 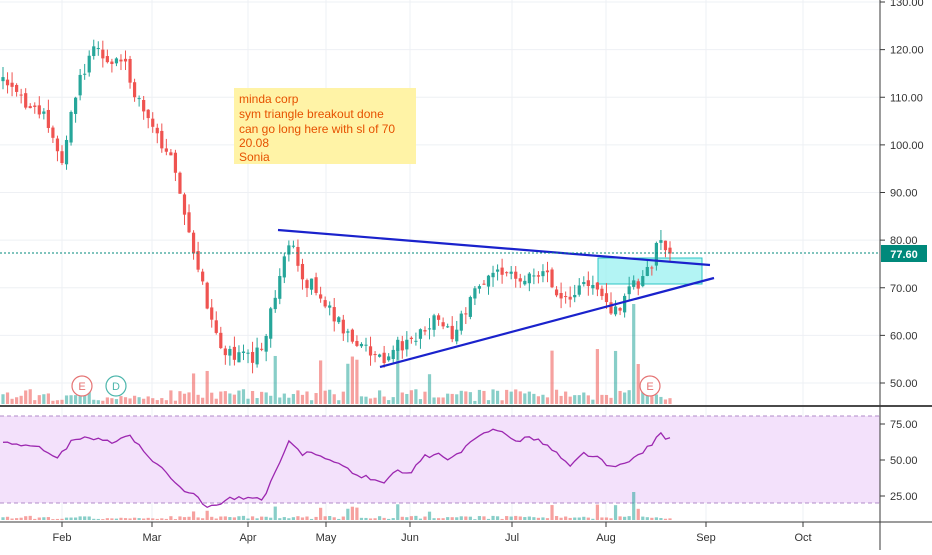 I want to click on last-price-label: 77.60, so click(x=904, y=255).